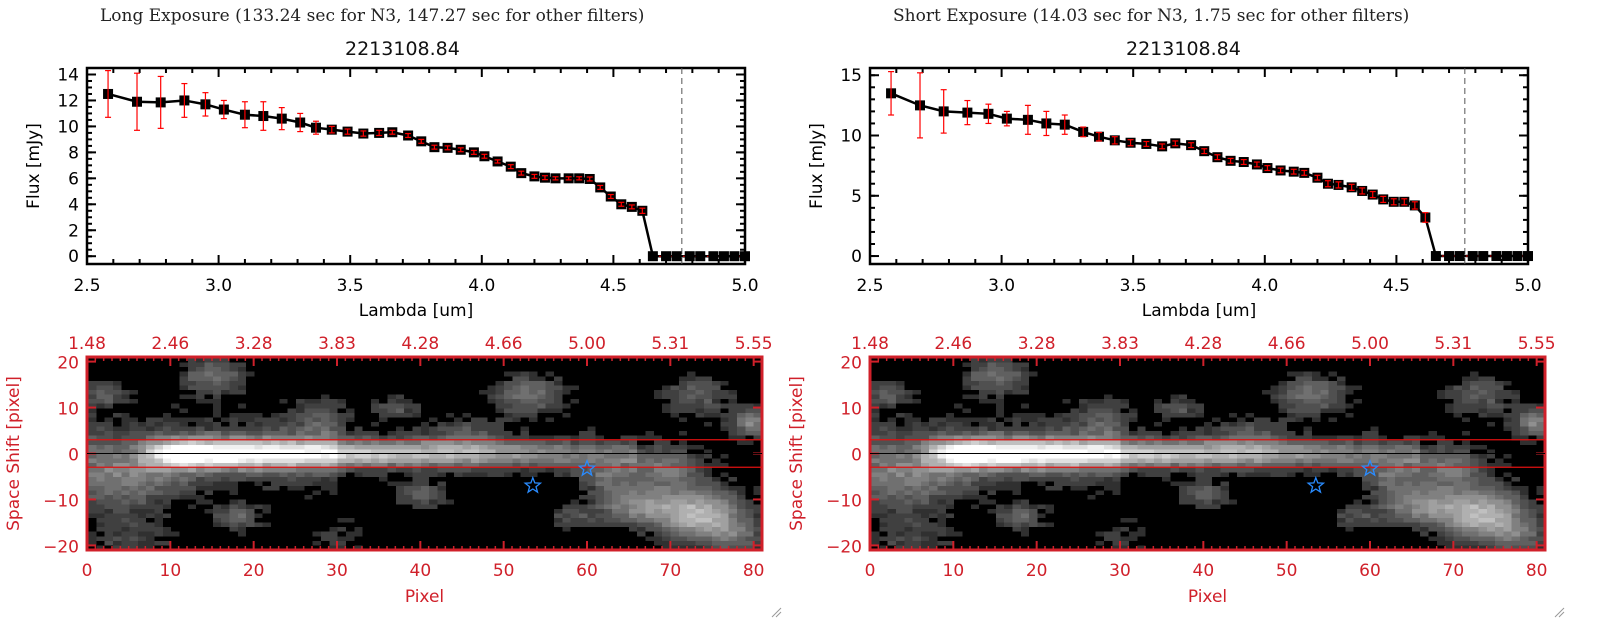 The image size is (1600, 630). Describe the element at coordinates (73, 231) in the screenshot. I see `y-tick-label: 2` at that location.